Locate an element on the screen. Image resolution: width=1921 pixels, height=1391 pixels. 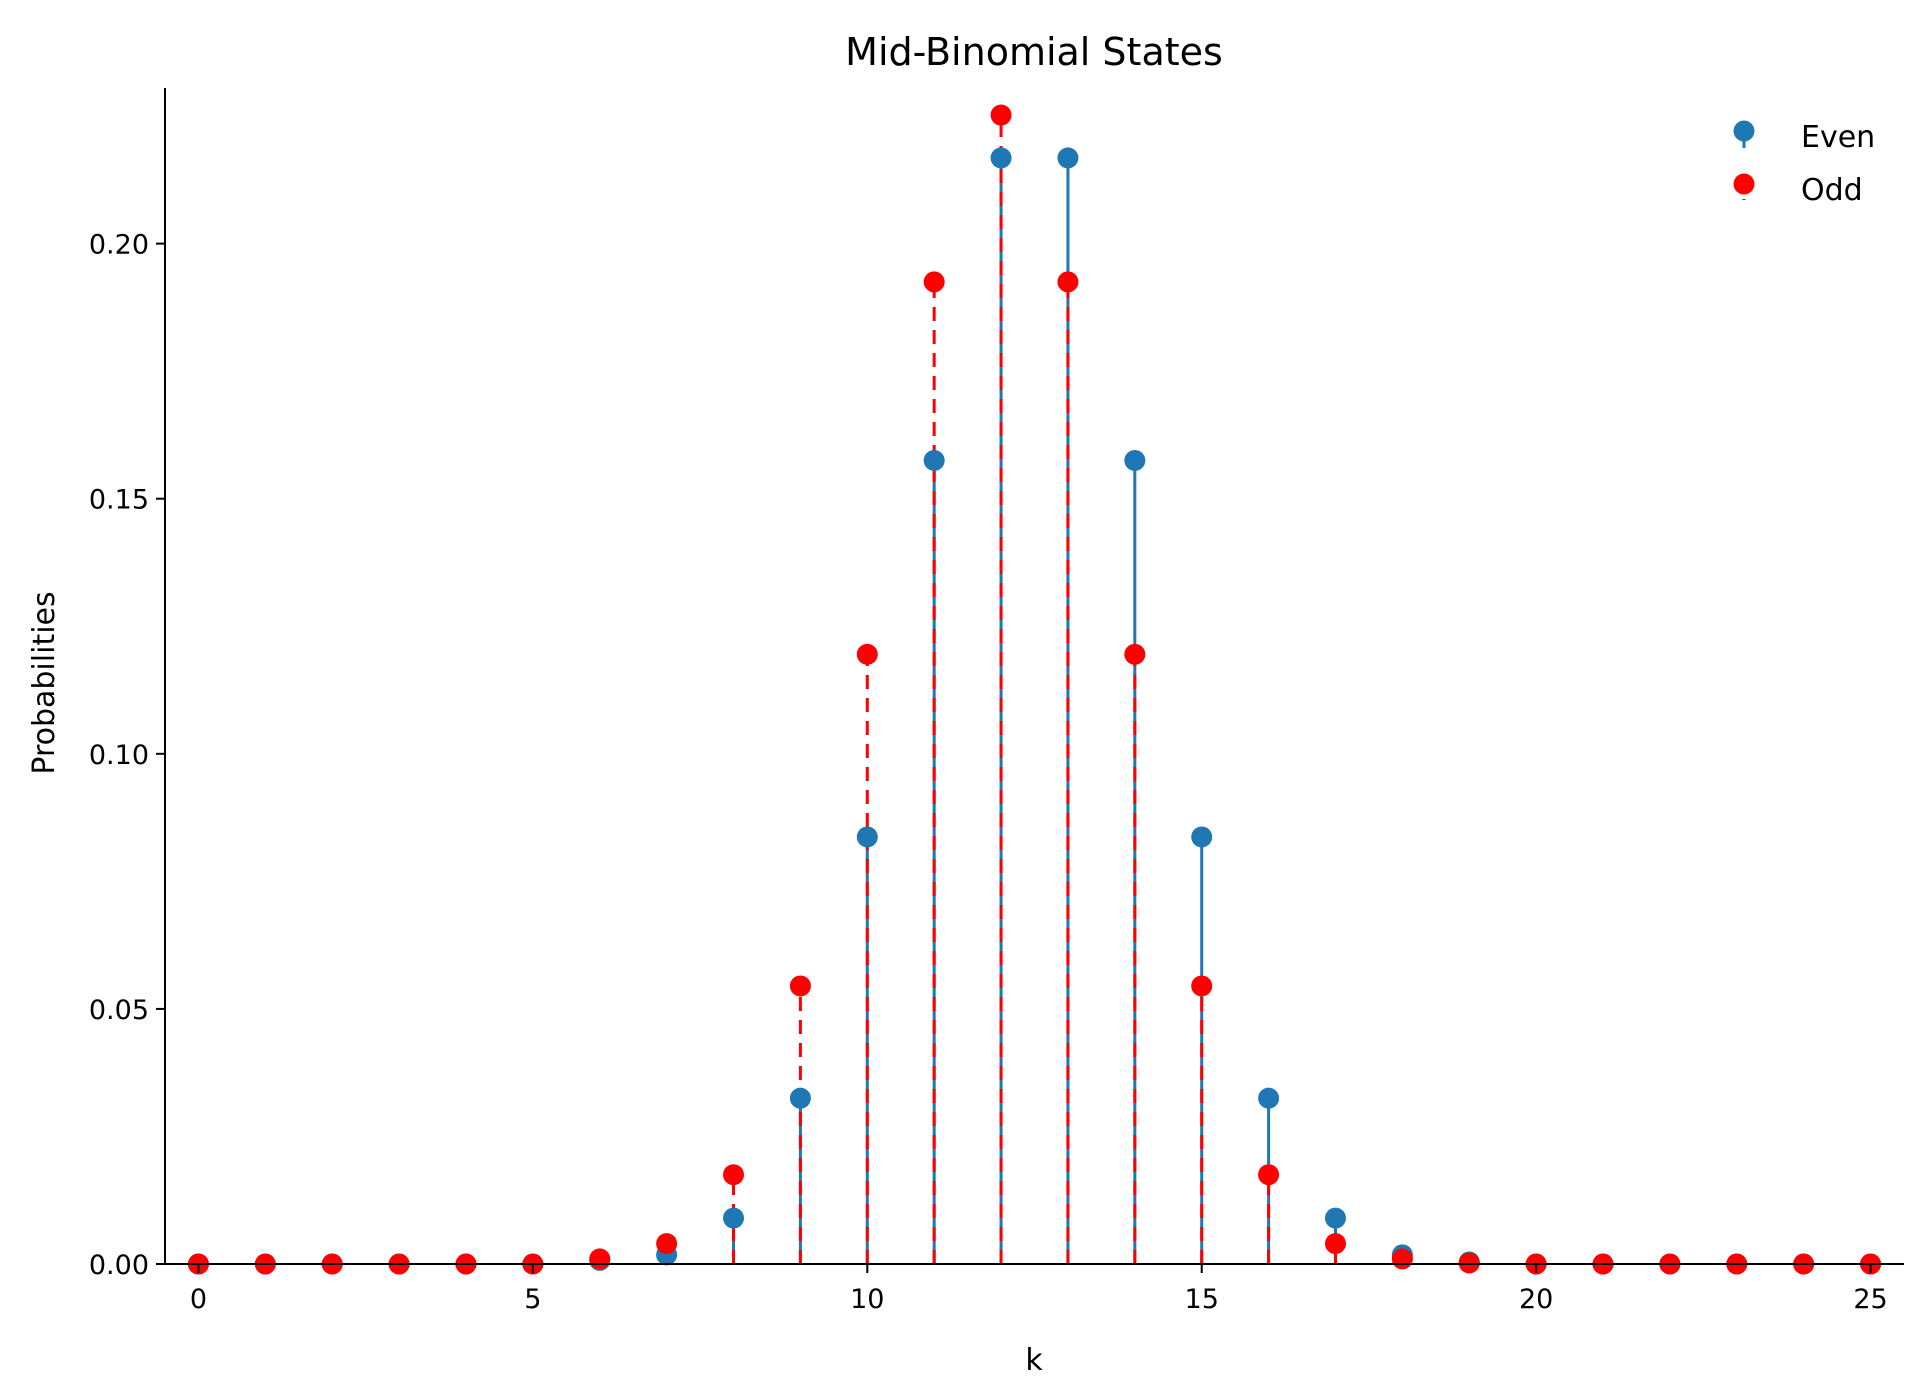
y-tick-label: 0.10 is located at coordinates (119, 755).